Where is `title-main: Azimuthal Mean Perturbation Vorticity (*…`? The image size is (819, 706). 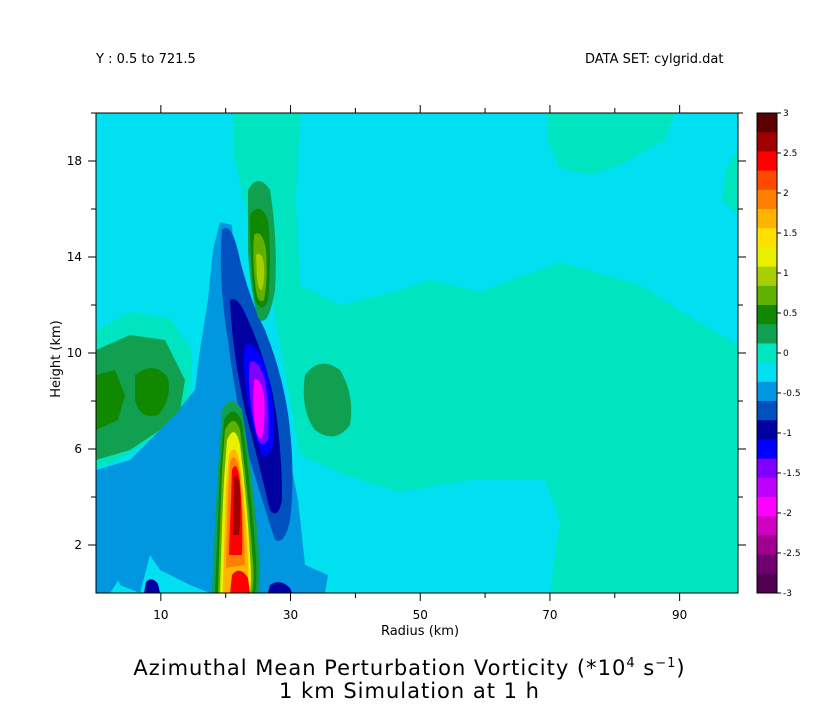
title-main: Azimuthal Mean Perturbation Vorticity (*… is located at coordinates (380, 668).